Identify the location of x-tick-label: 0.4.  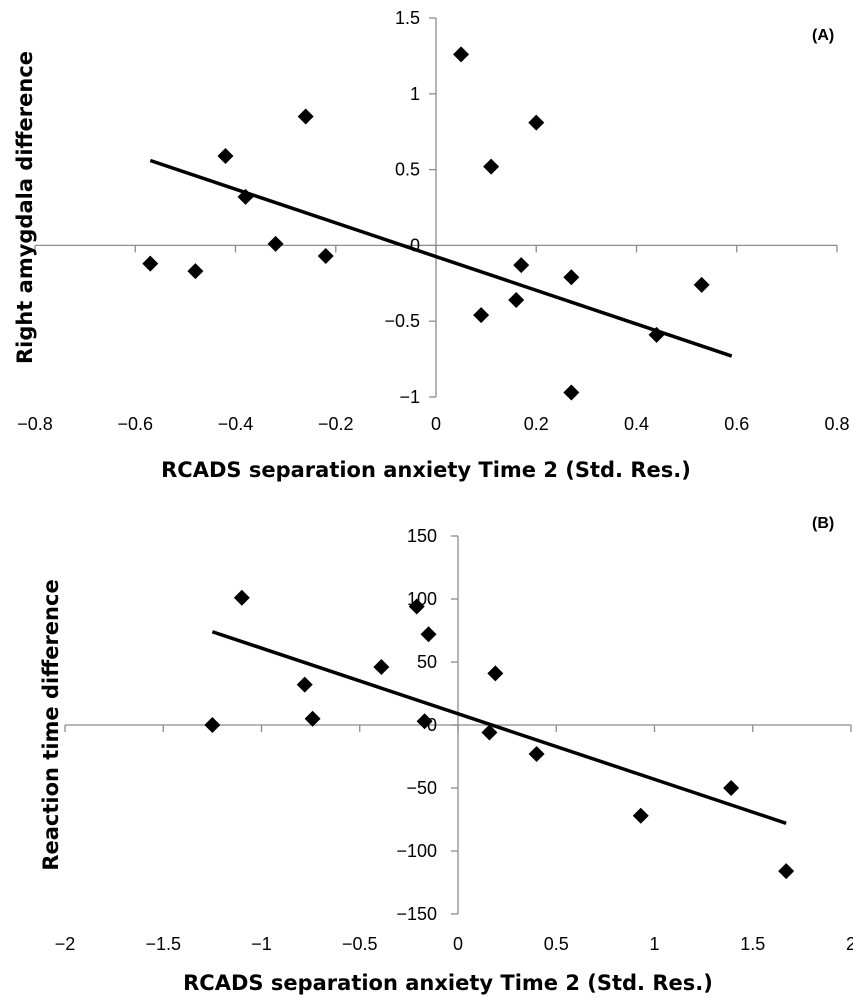
(636, 424).